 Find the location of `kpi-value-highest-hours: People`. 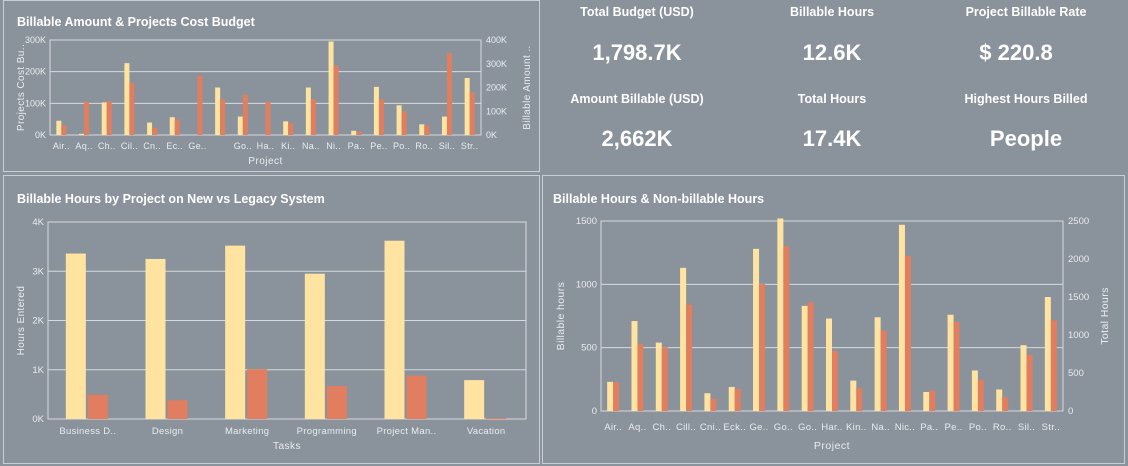

kpi-value-highest-hours: People is located at coordinates (1026, 138).